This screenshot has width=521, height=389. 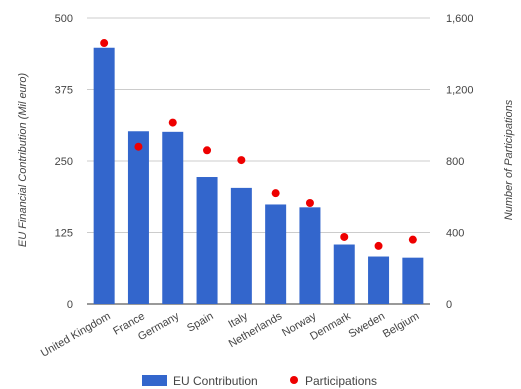 What do you see at coordinates (294, 380) in the screenshot?
I see `legend-marker-participations` at bounding box center [294, 380].